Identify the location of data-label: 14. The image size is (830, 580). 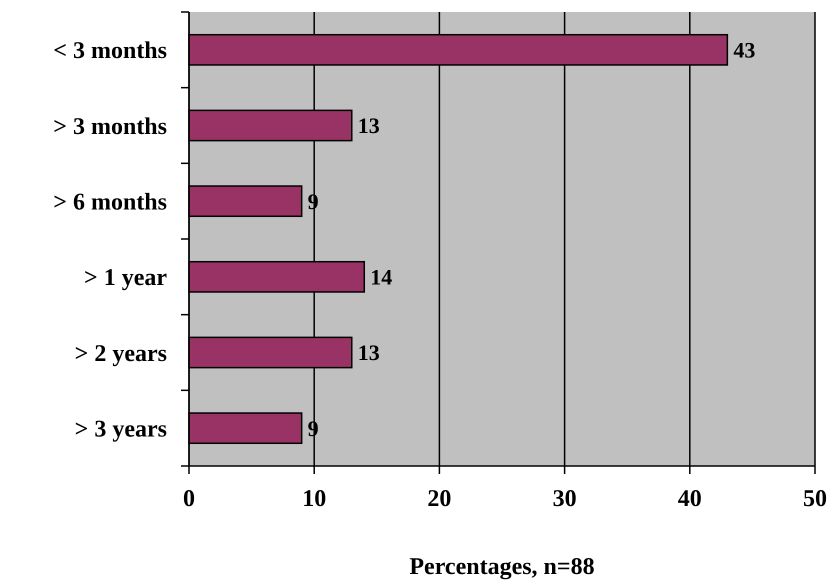
(381, 277).